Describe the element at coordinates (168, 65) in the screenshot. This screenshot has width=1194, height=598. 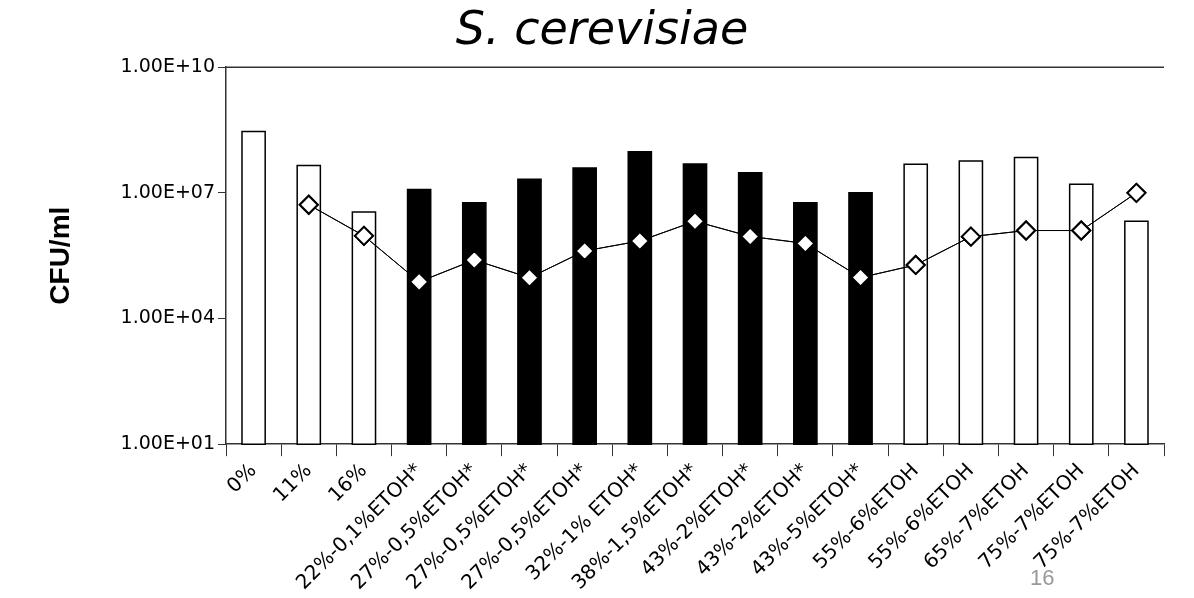
I see `y-tick-label: 1.00E+10` at that location.